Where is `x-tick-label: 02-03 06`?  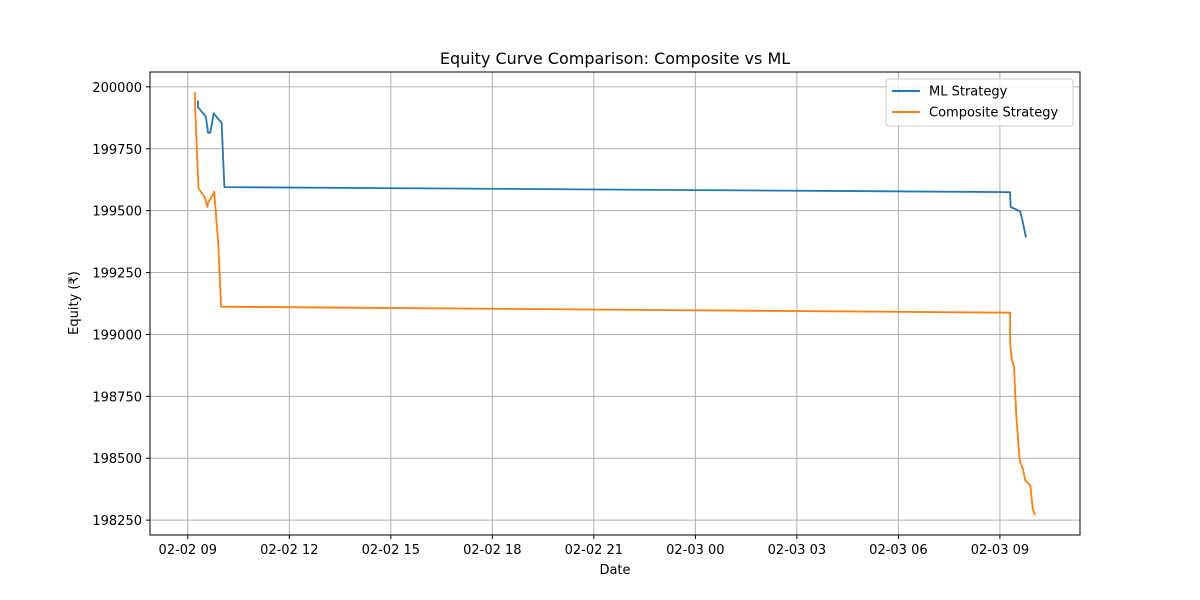
x-tick-label: 02-03 06 is located at coordinates (898, 550).